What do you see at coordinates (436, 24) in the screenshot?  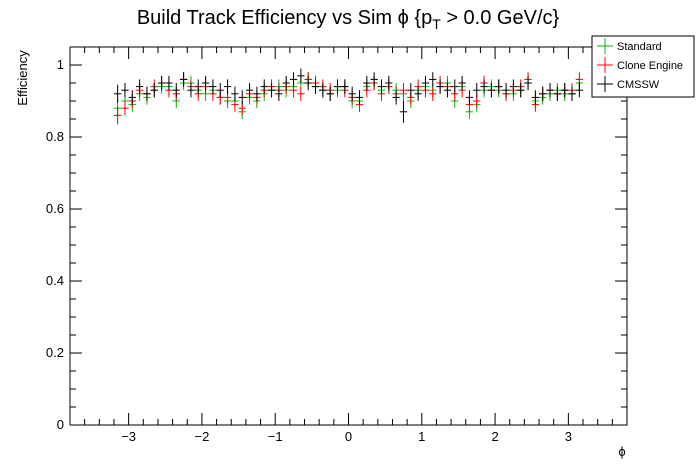 I see `chart-title-subscript: T` at bounding box center [436, 24].